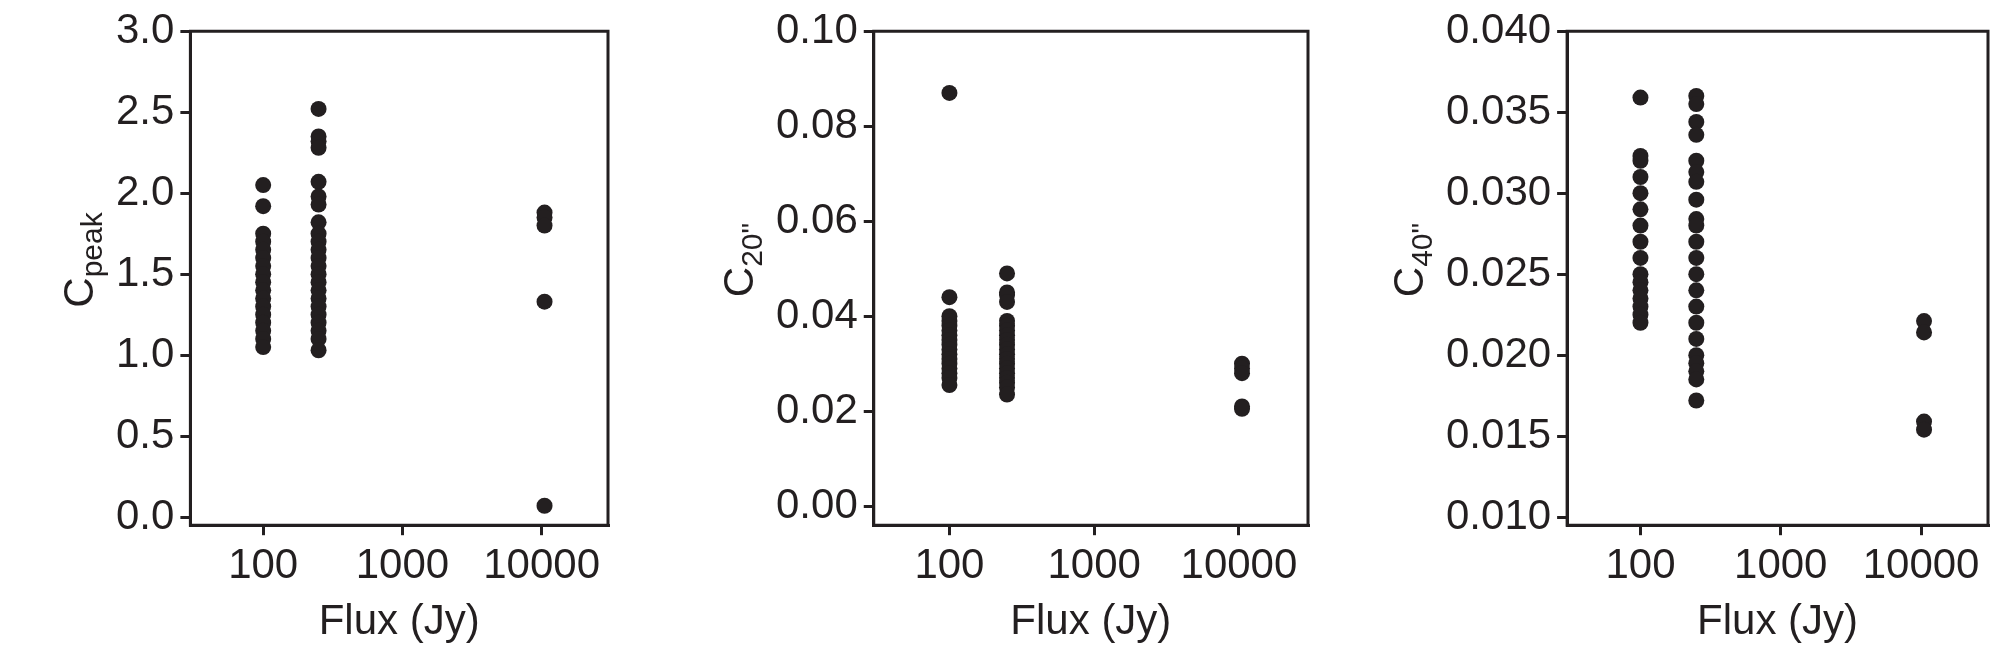 The width and height of the screenshot is (2002, 656). Describe the element at coordinates (145, 190) in the screenshot. I see `y-tick-label: 2.0` at that location.